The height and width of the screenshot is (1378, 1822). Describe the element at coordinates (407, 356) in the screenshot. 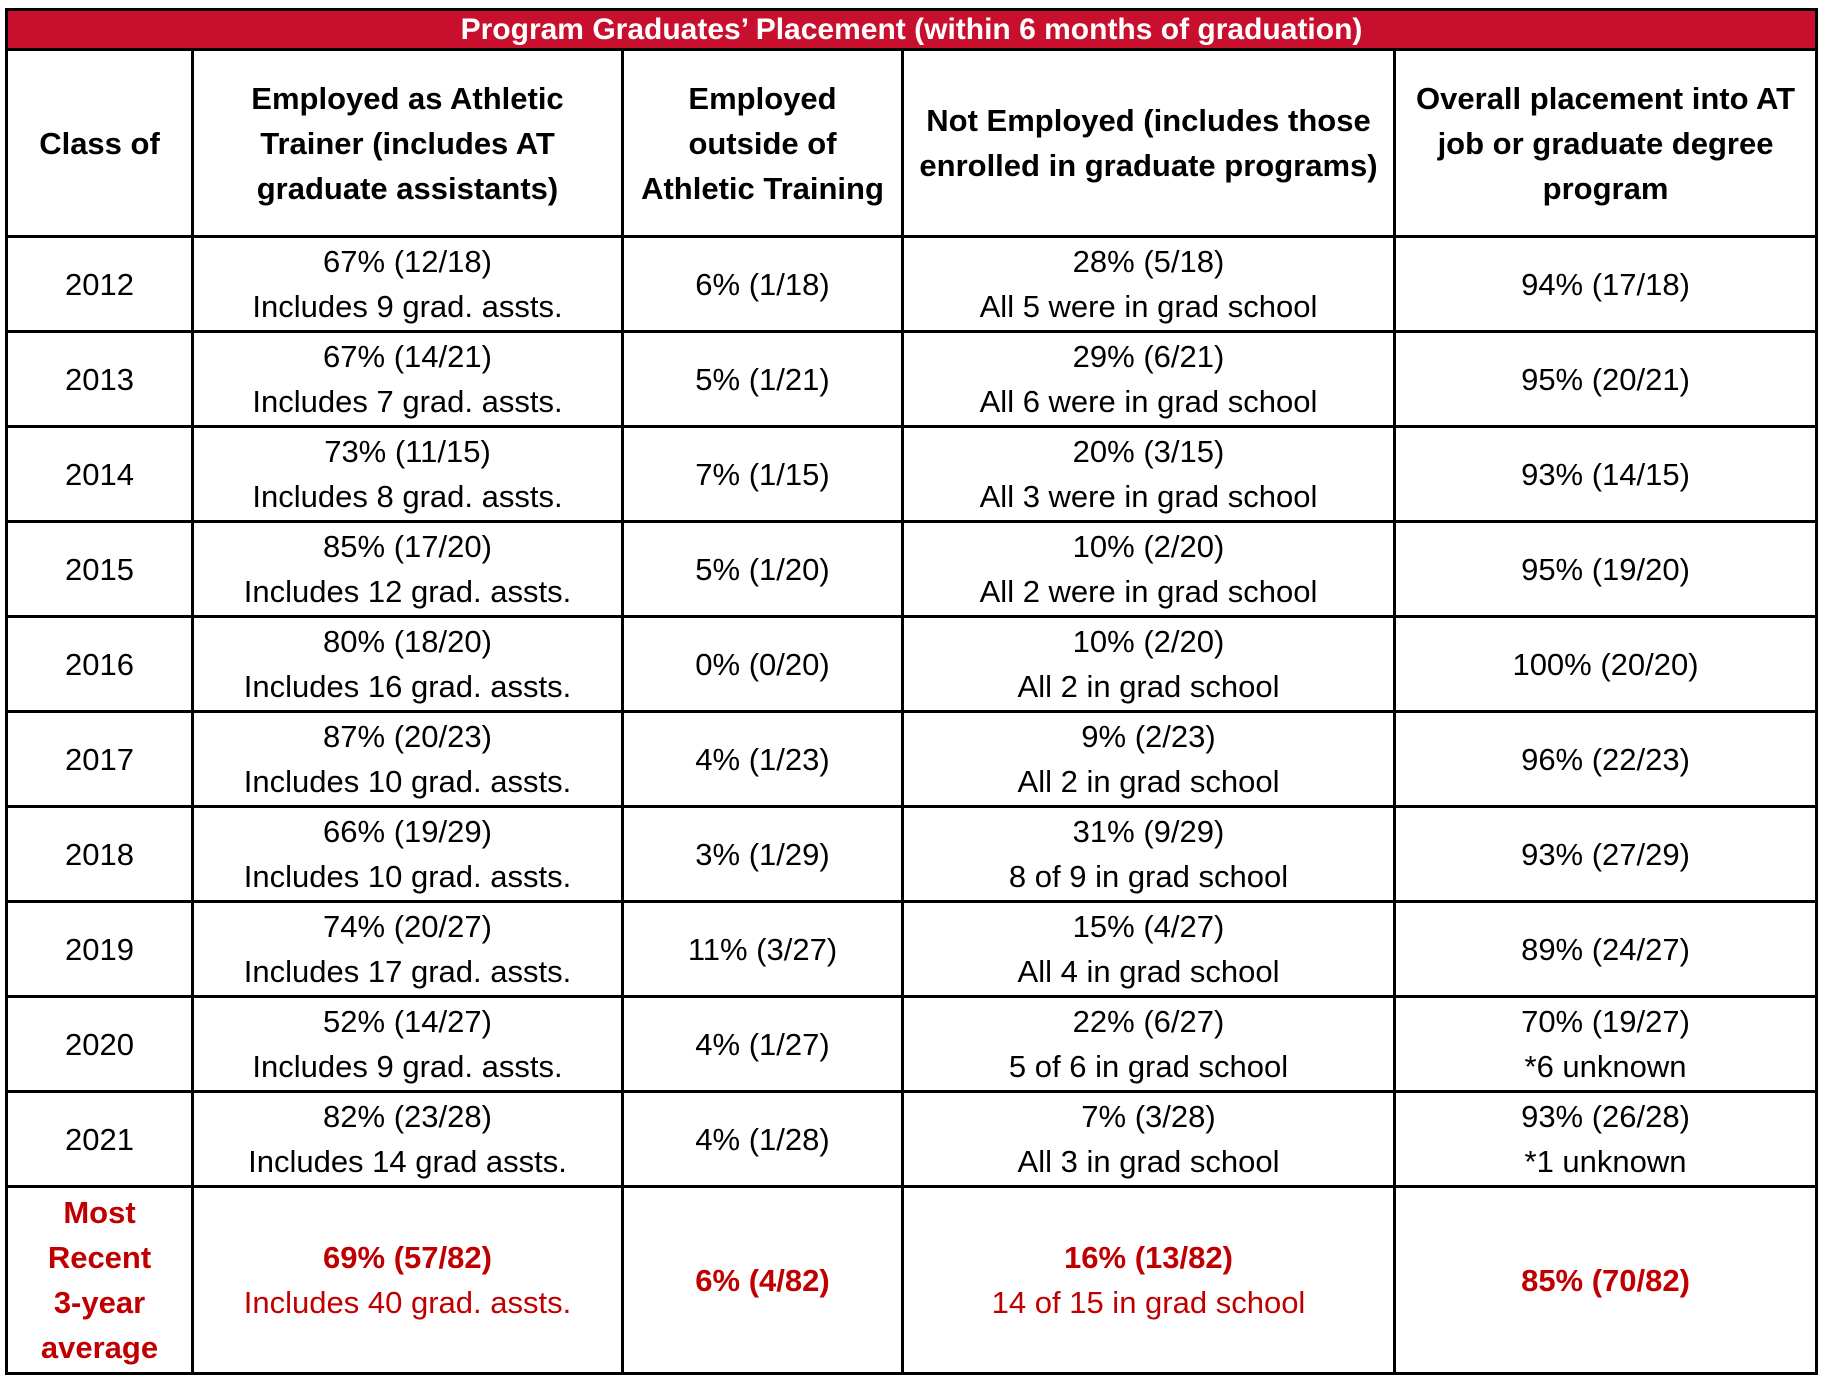

I see `employed-at-percent: 67% (14/21)` at that location.